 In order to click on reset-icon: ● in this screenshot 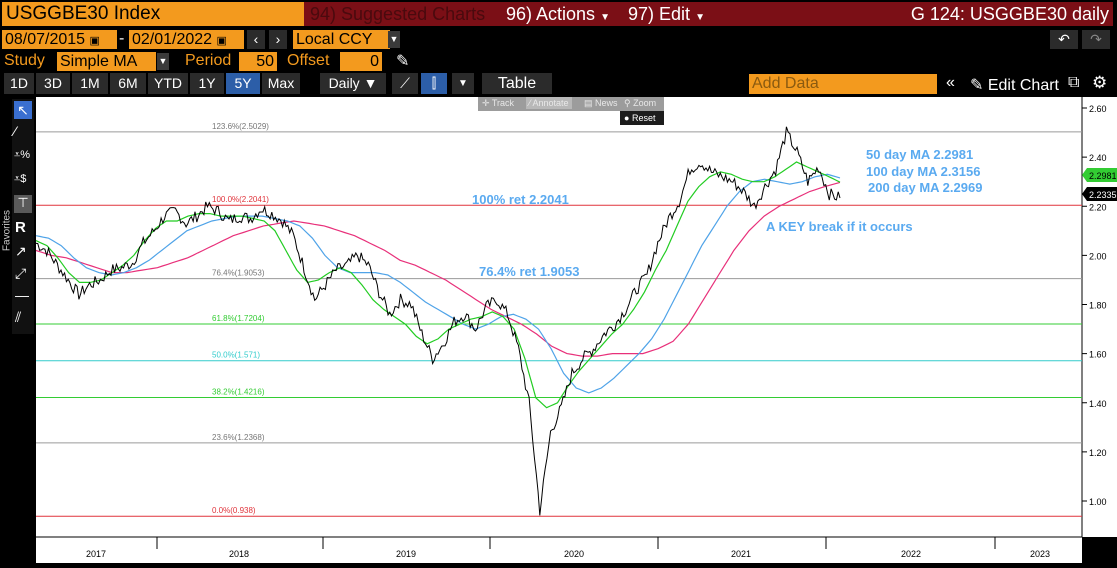, I will do `click(627, 118)`.